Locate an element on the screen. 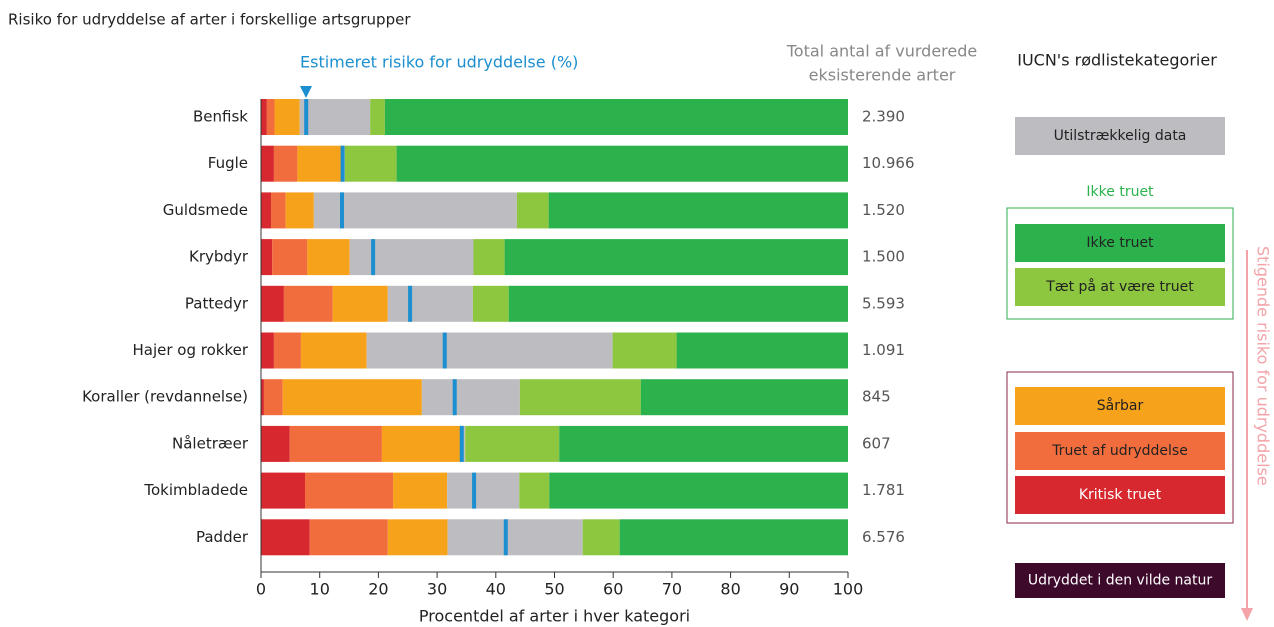  category-label: Benfisk is located at coordinates (220, 117).